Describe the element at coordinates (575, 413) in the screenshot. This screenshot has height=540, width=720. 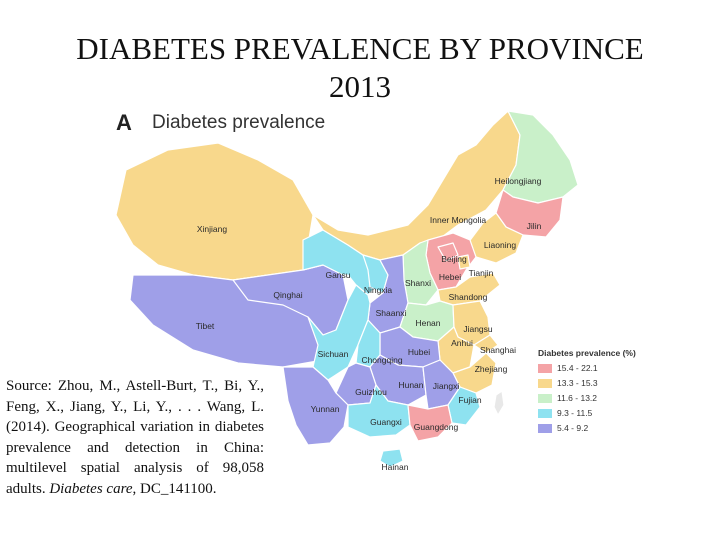
I see `legend-label: 9.3 - 11.5` at that location.